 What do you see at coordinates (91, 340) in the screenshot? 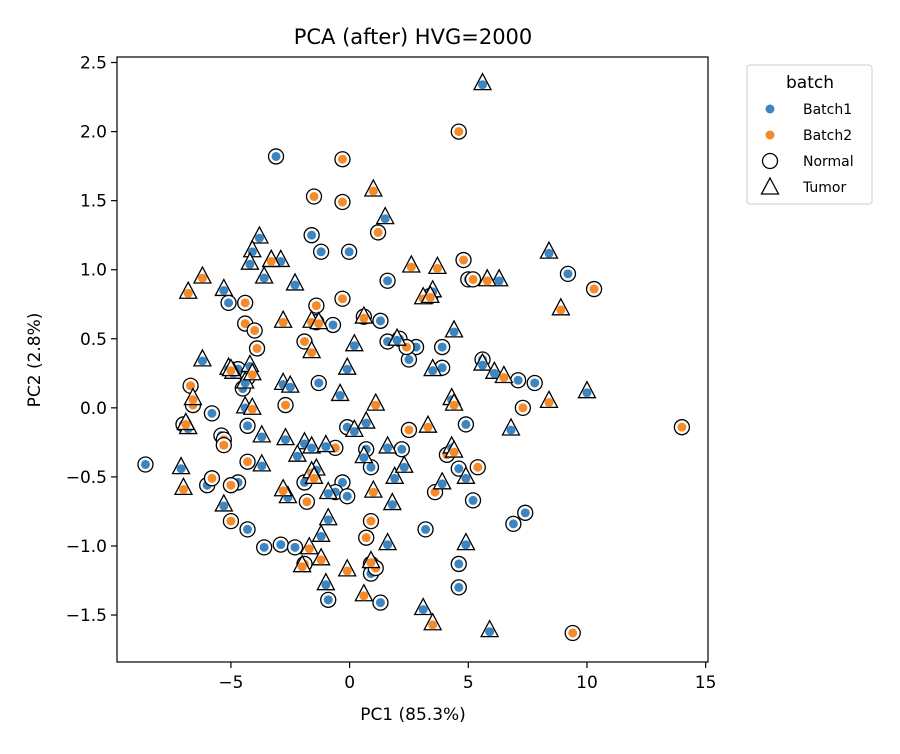
I see `y-axis: −1.5 −1.0 −0.5 0.0 0.5 1.0 1.5 2.0 2.5` at bounding box center [91, 340].